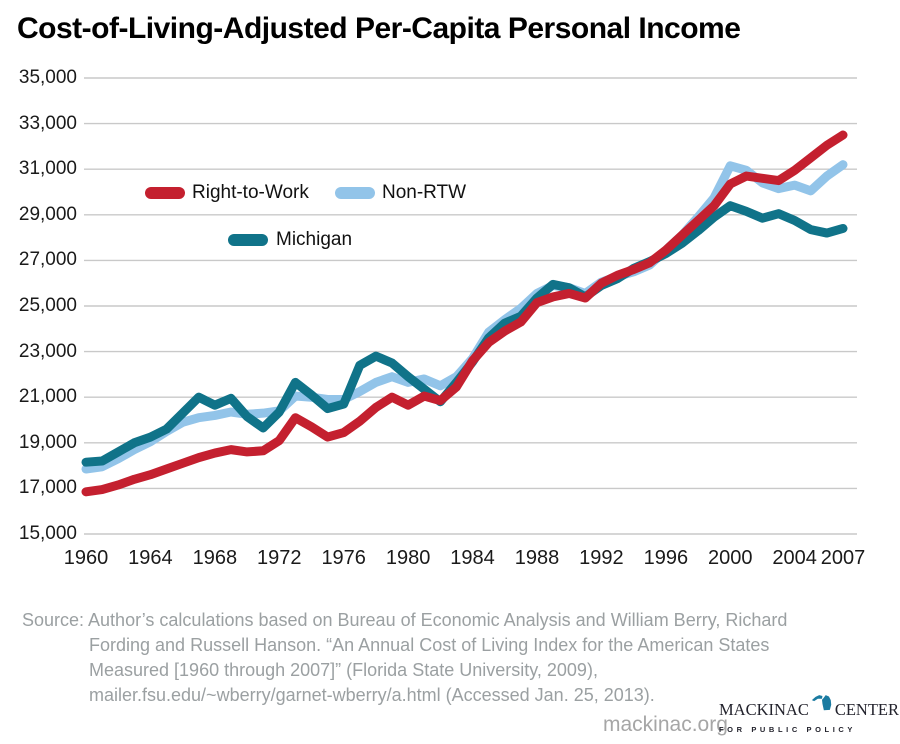  I want to click on x-tick-label: 1976, so click(343, 558).